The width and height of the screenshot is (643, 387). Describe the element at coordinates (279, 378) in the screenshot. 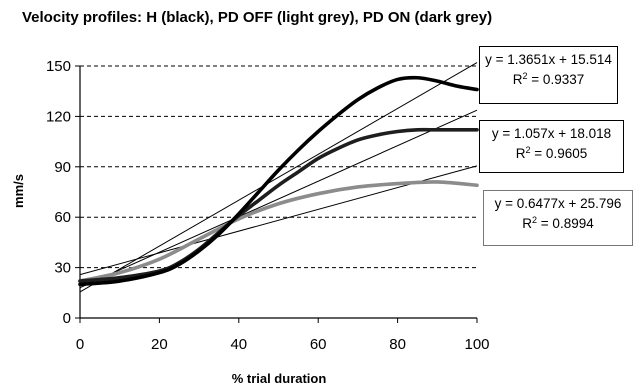

I see `x-axis-label: % trial duration` at that location.